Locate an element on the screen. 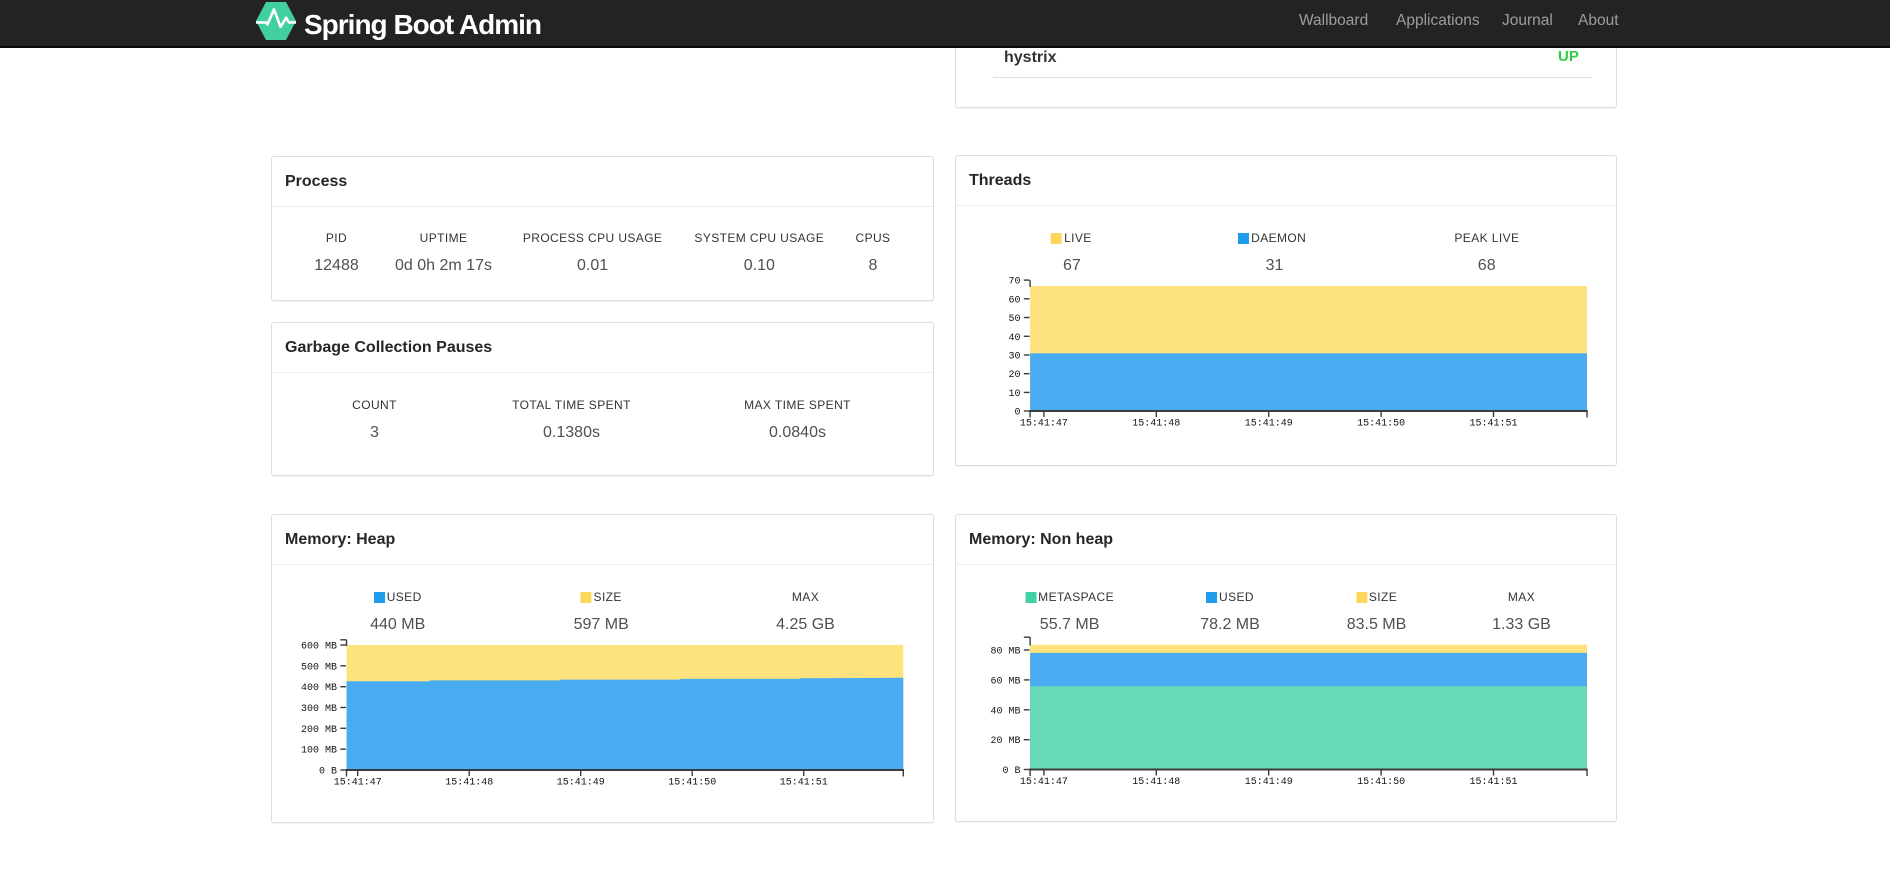  svg-text: 0 is located at coordinates (1017, 413).